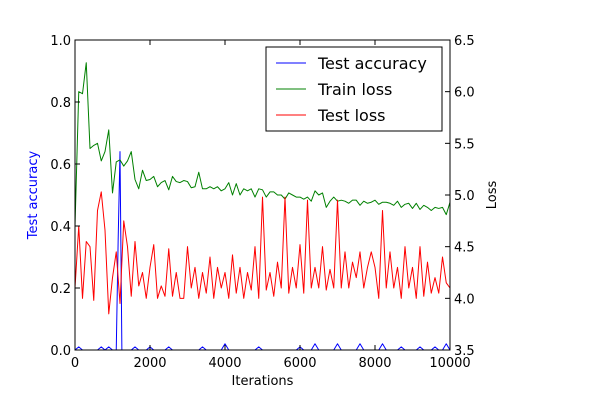 The image size is (600, 400). What do you see at coordinates (75, 363) in the screenshot?
I see `x-tick-label: 0` at bounding box center [75, 363].